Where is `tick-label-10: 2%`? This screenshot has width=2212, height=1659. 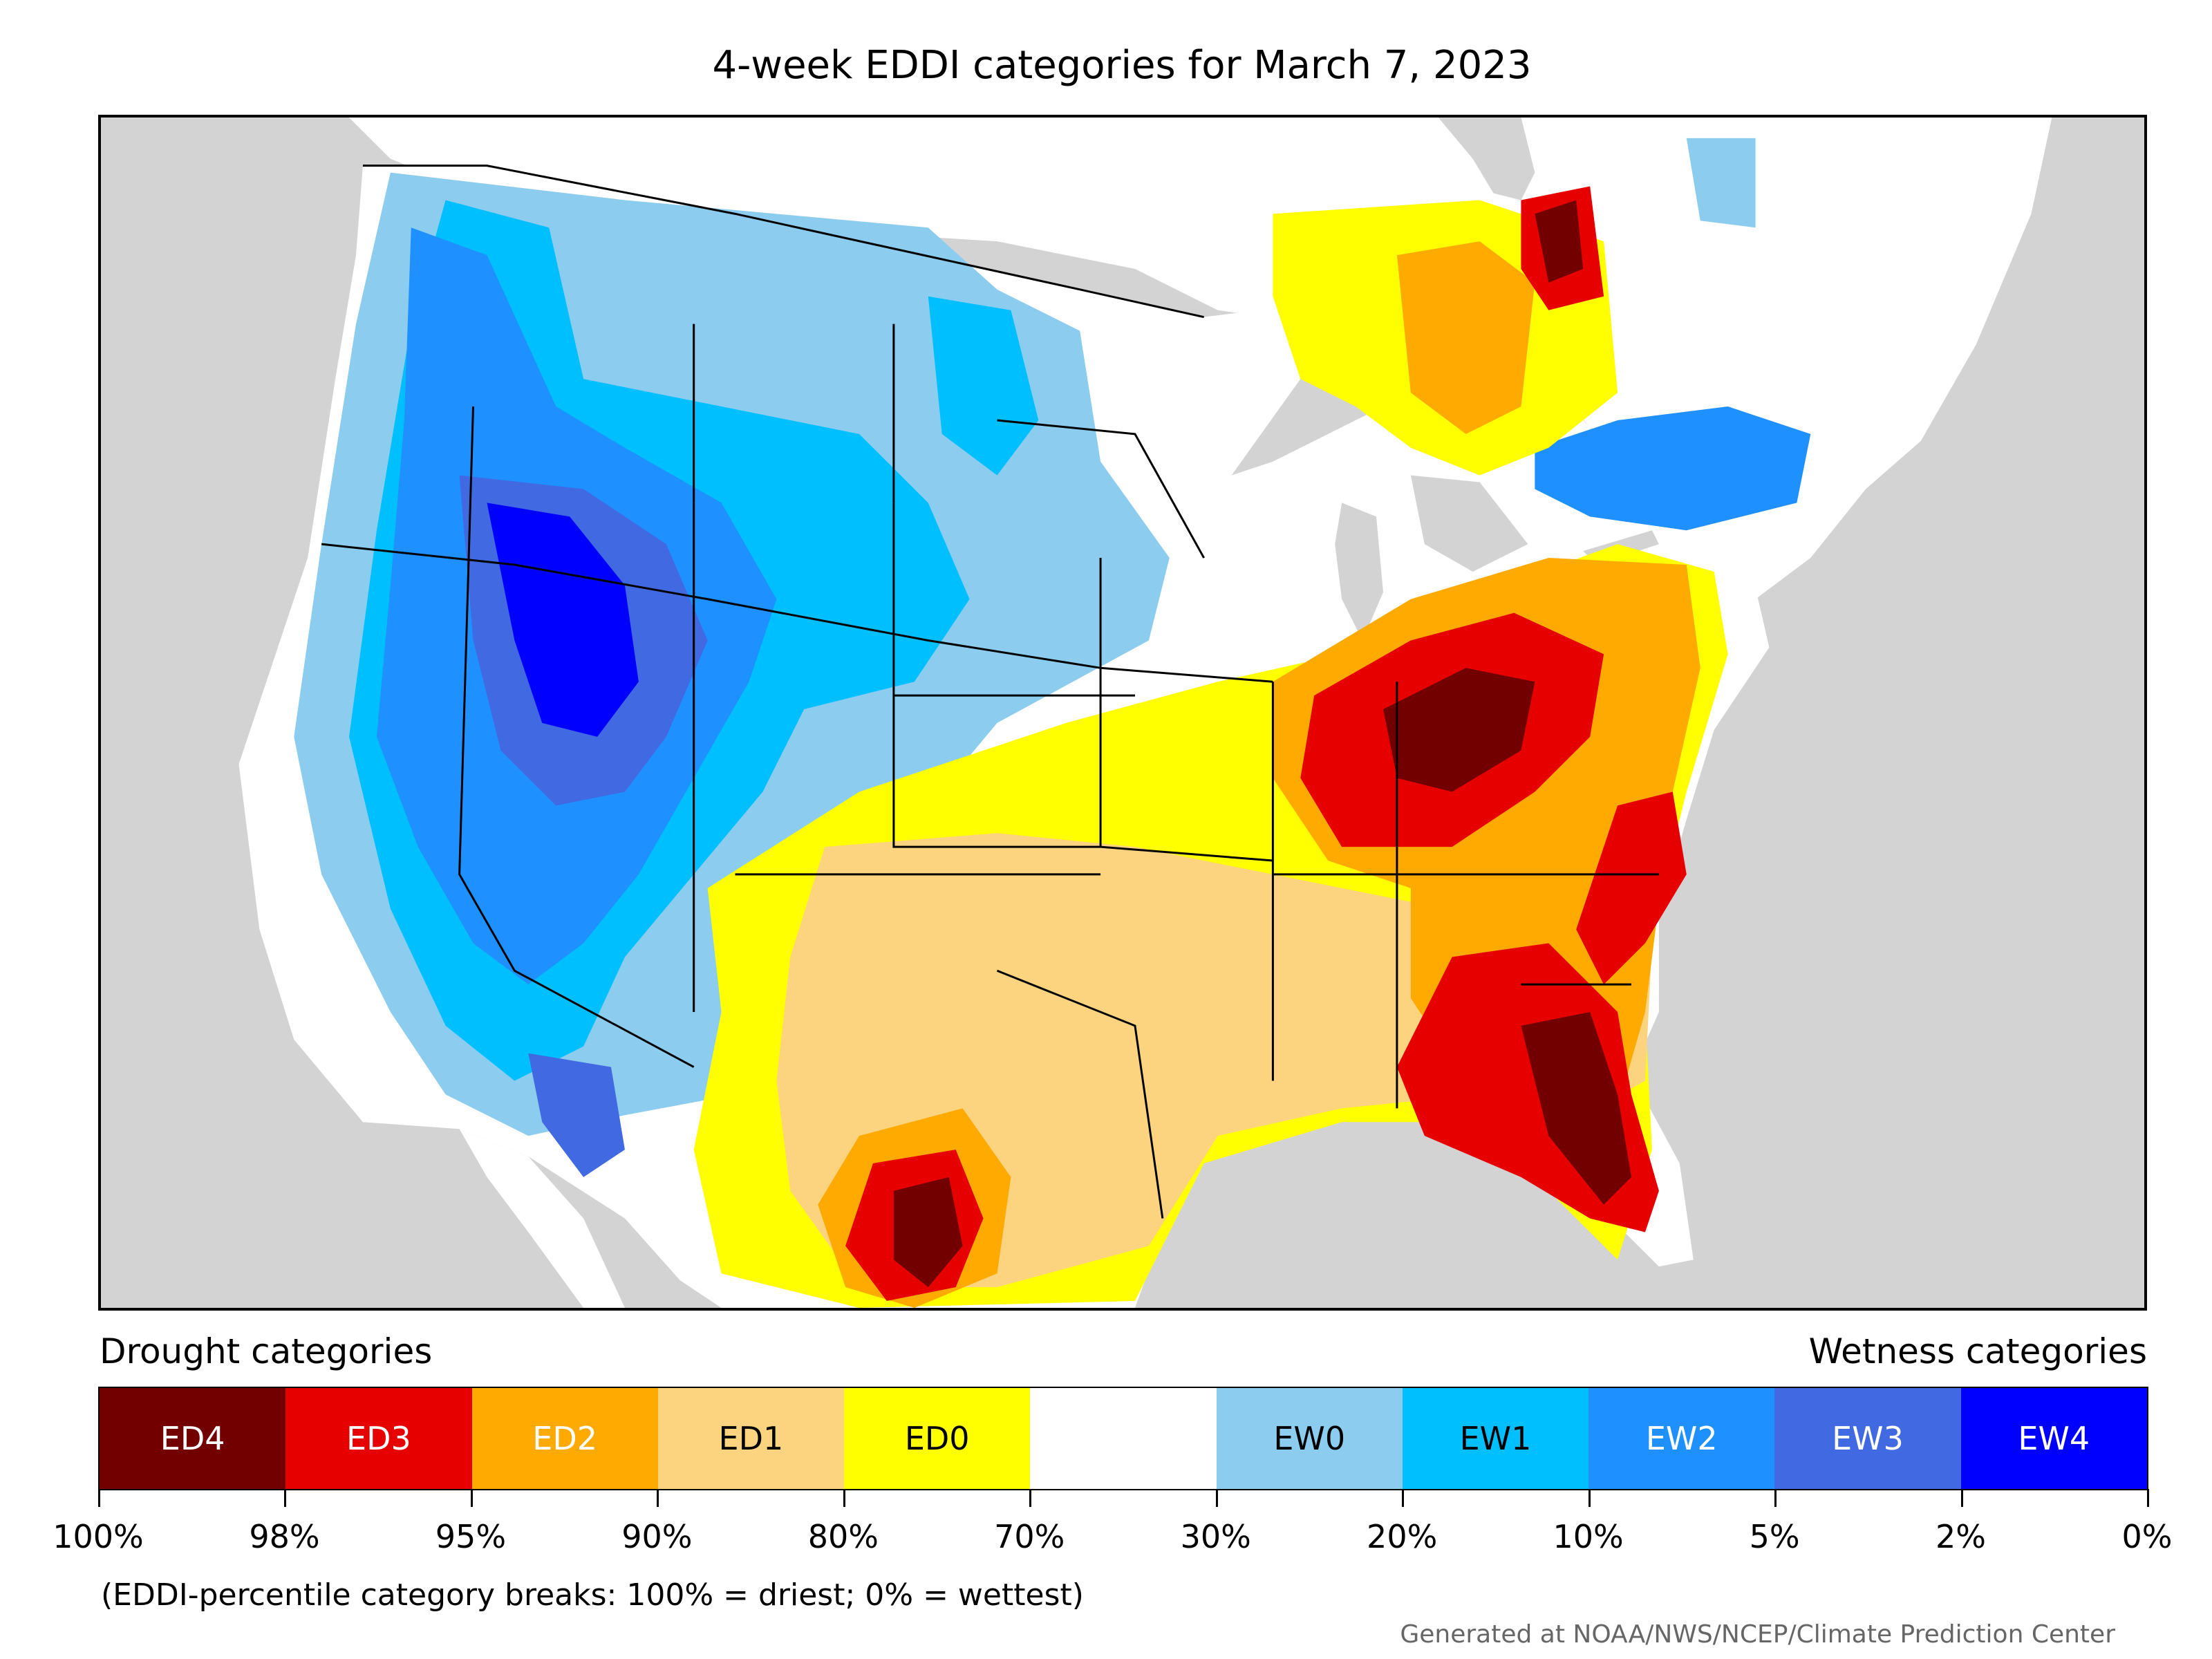 tick-label-10: 2% is located at coordinates (1961, 1536).